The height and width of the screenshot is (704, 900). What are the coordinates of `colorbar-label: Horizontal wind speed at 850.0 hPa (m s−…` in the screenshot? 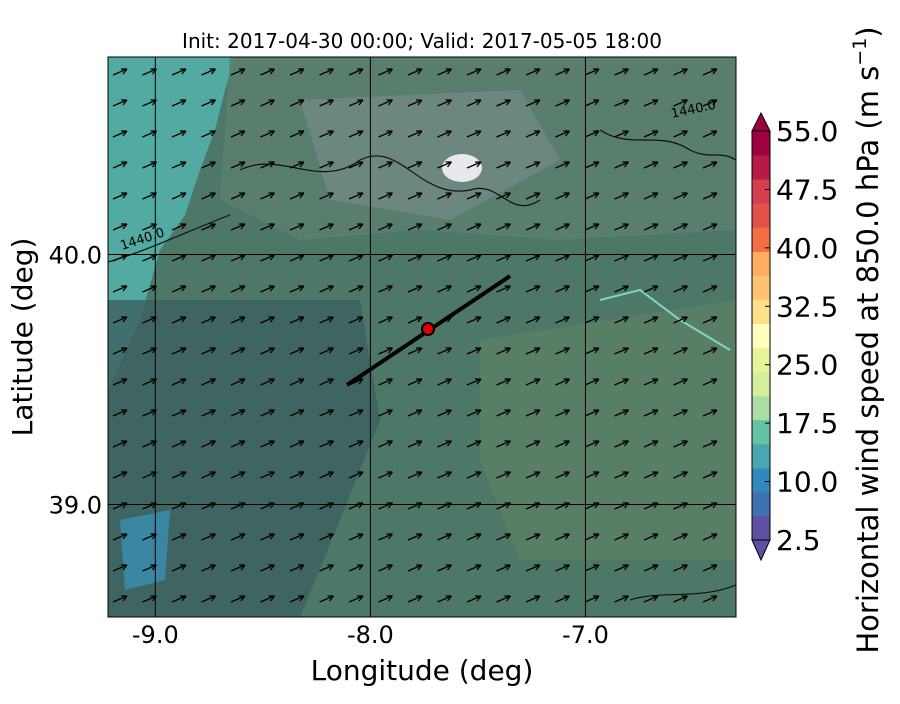 It's located at (867, 339).